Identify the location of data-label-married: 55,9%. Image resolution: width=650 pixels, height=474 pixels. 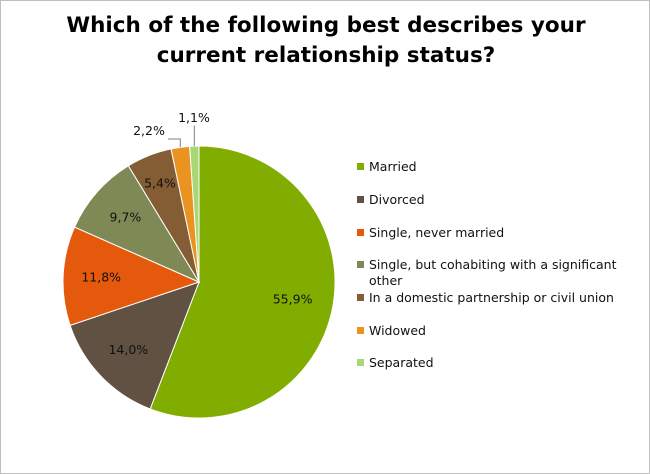
(293, 298).